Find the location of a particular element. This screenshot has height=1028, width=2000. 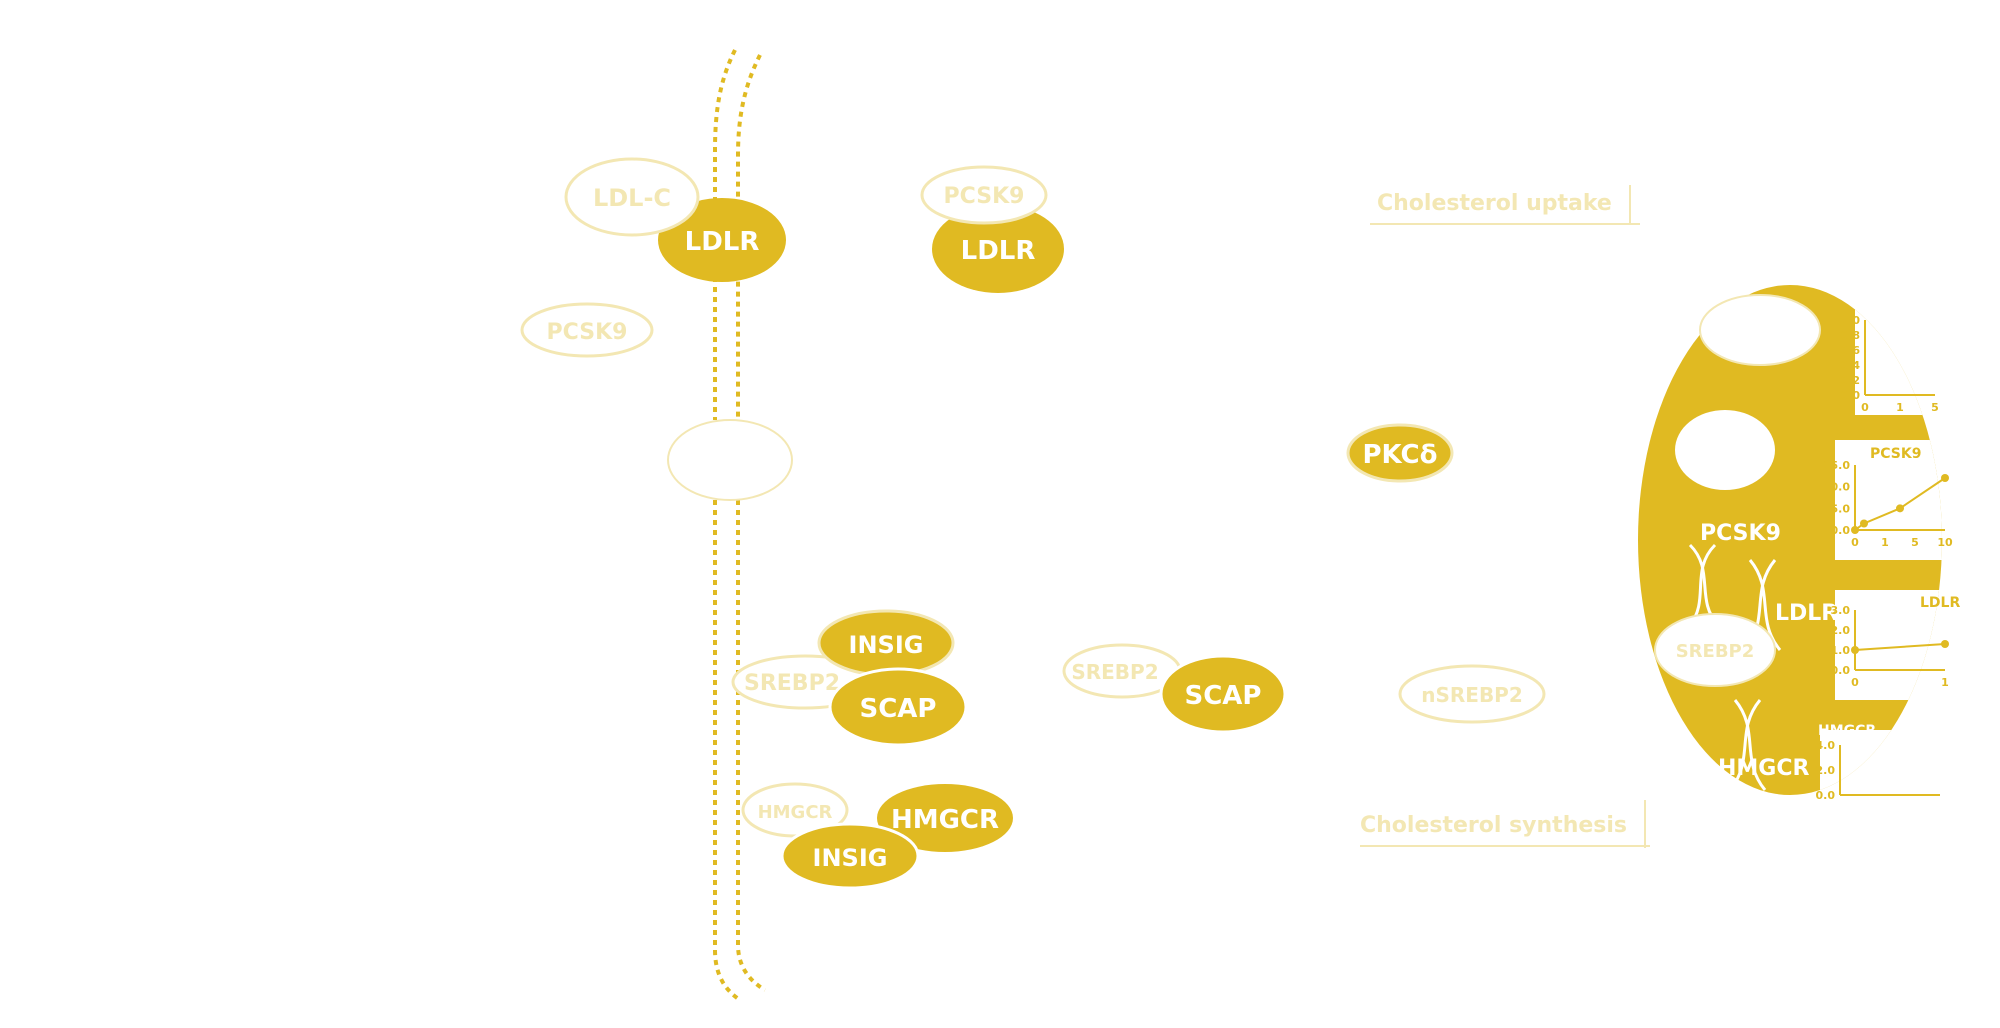

pcsk9-left-label: PCSK9 is located at coordinates (587, 332).